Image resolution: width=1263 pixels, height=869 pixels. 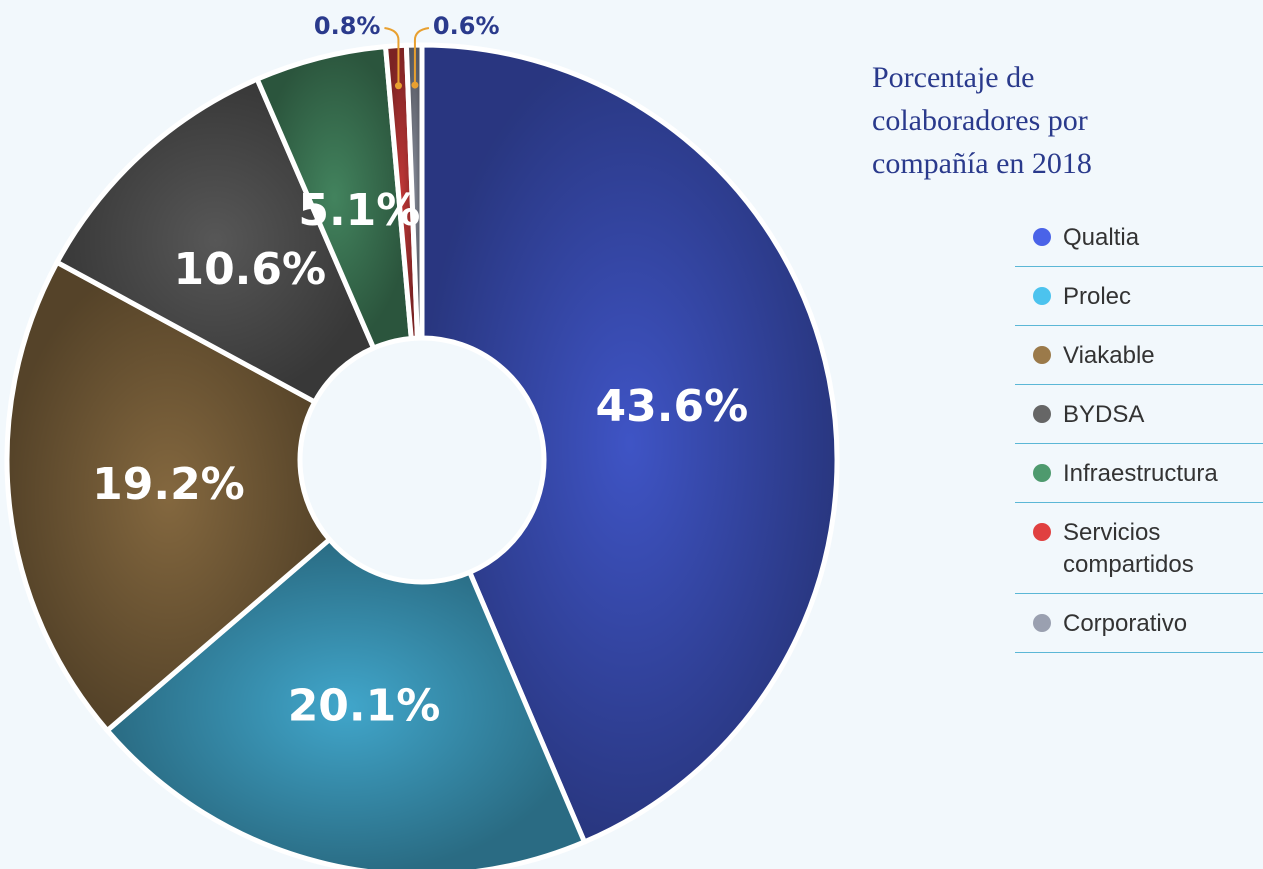 I want to click on legend-item: Viakable, so click(x=1139, y=355).